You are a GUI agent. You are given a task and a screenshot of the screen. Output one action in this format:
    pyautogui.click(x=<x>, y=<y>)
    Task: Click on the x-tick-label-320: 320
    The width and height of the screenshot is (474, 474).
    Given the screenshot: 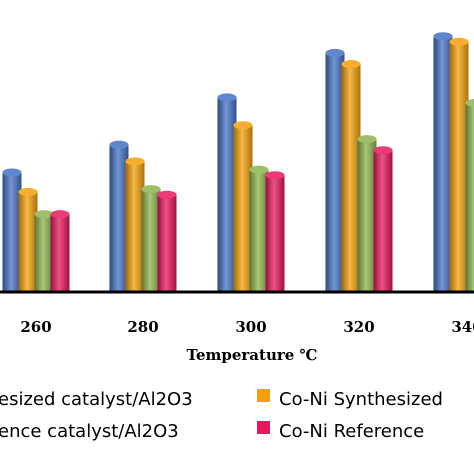 What is the action you would take?
    pyautogui.click(x=358, y=327)
    